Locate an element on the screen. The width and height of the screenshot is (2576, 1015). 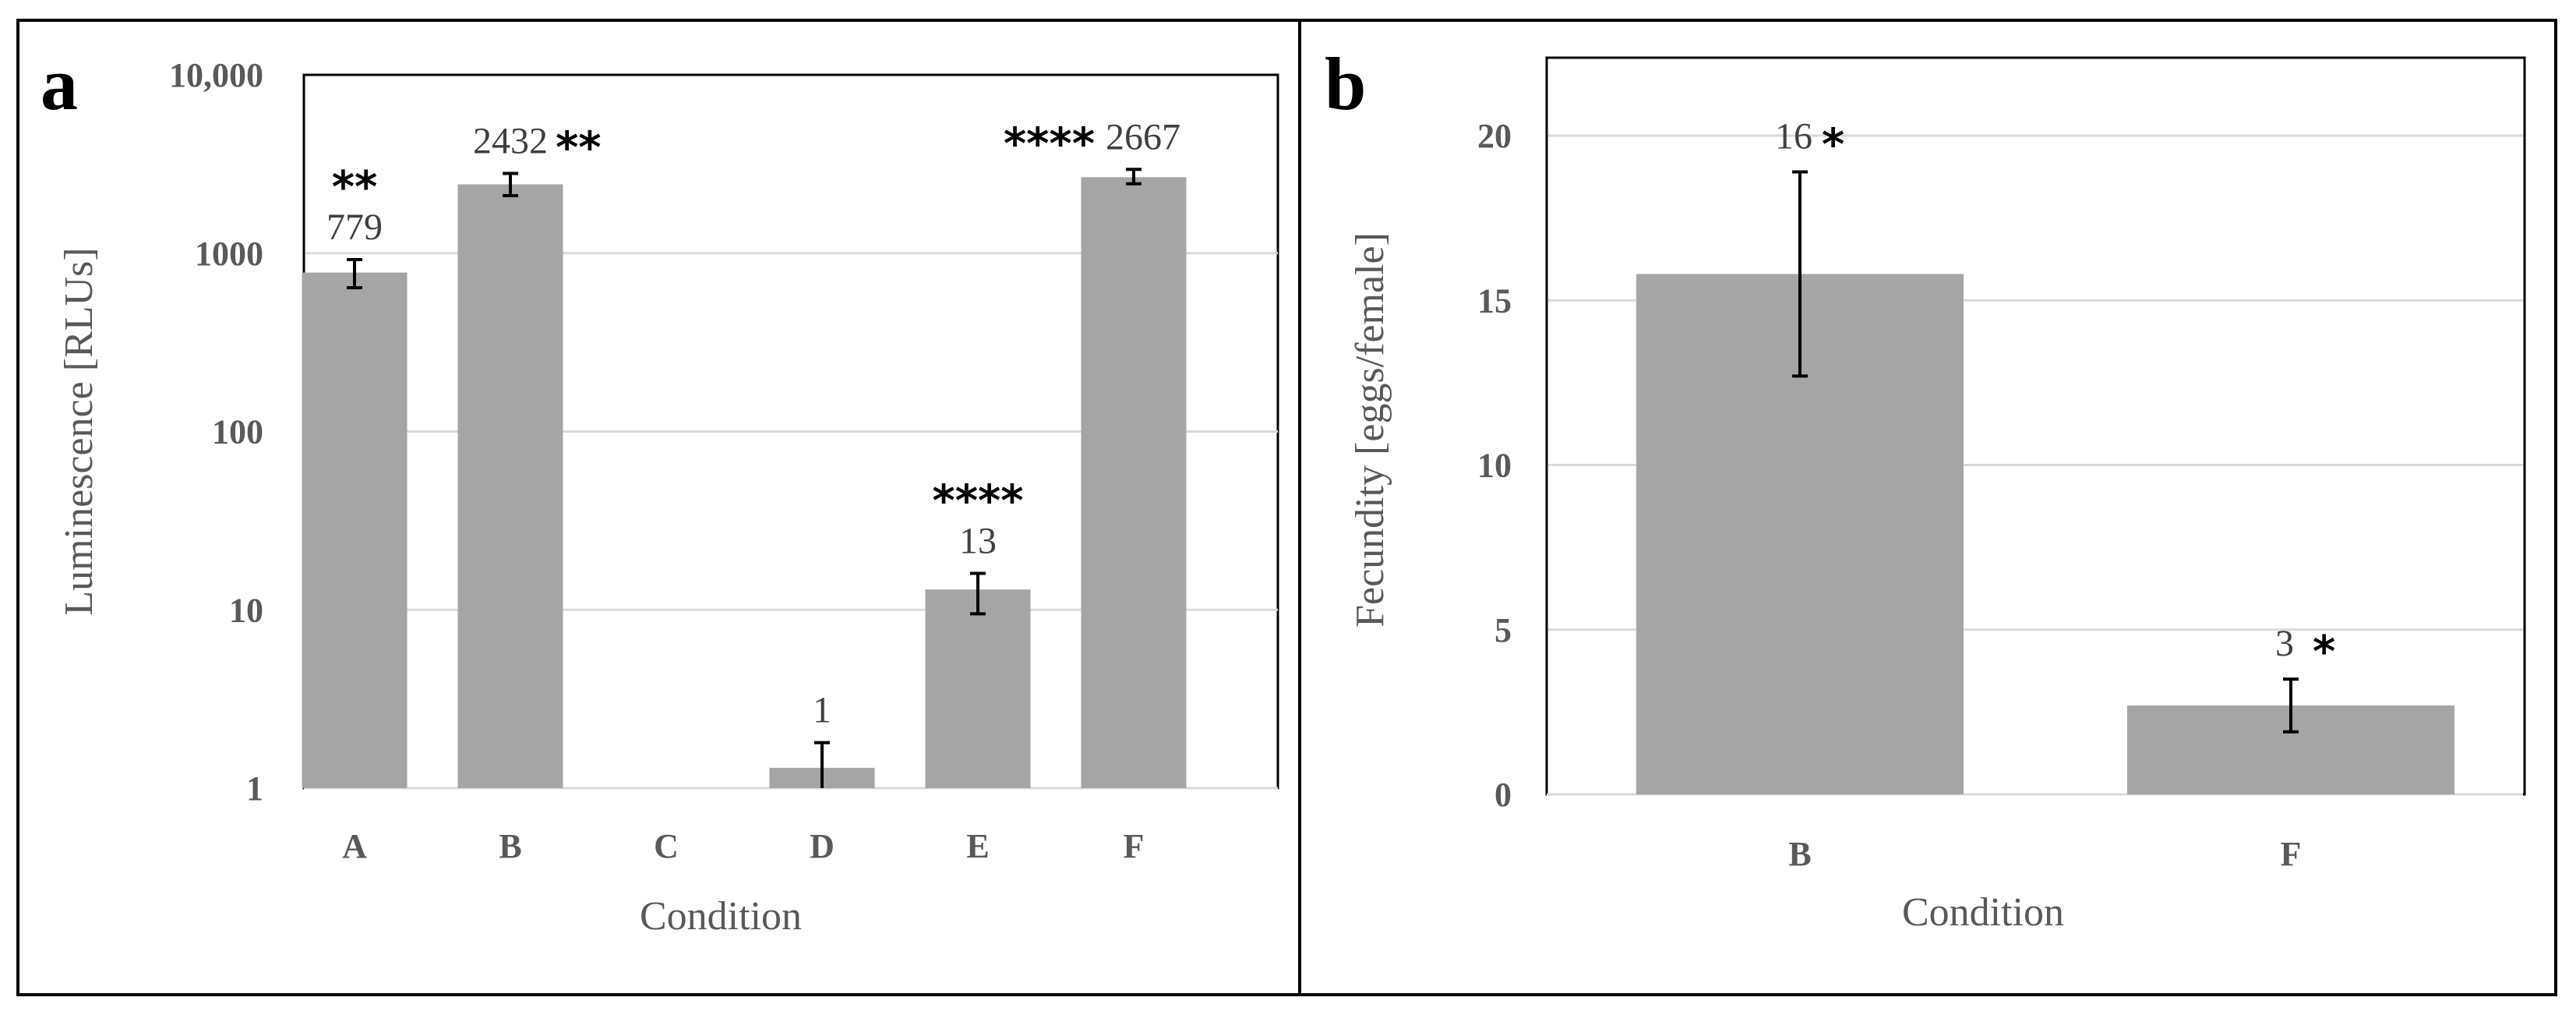
data-label: 2432 is located at coordinates (510, 140).